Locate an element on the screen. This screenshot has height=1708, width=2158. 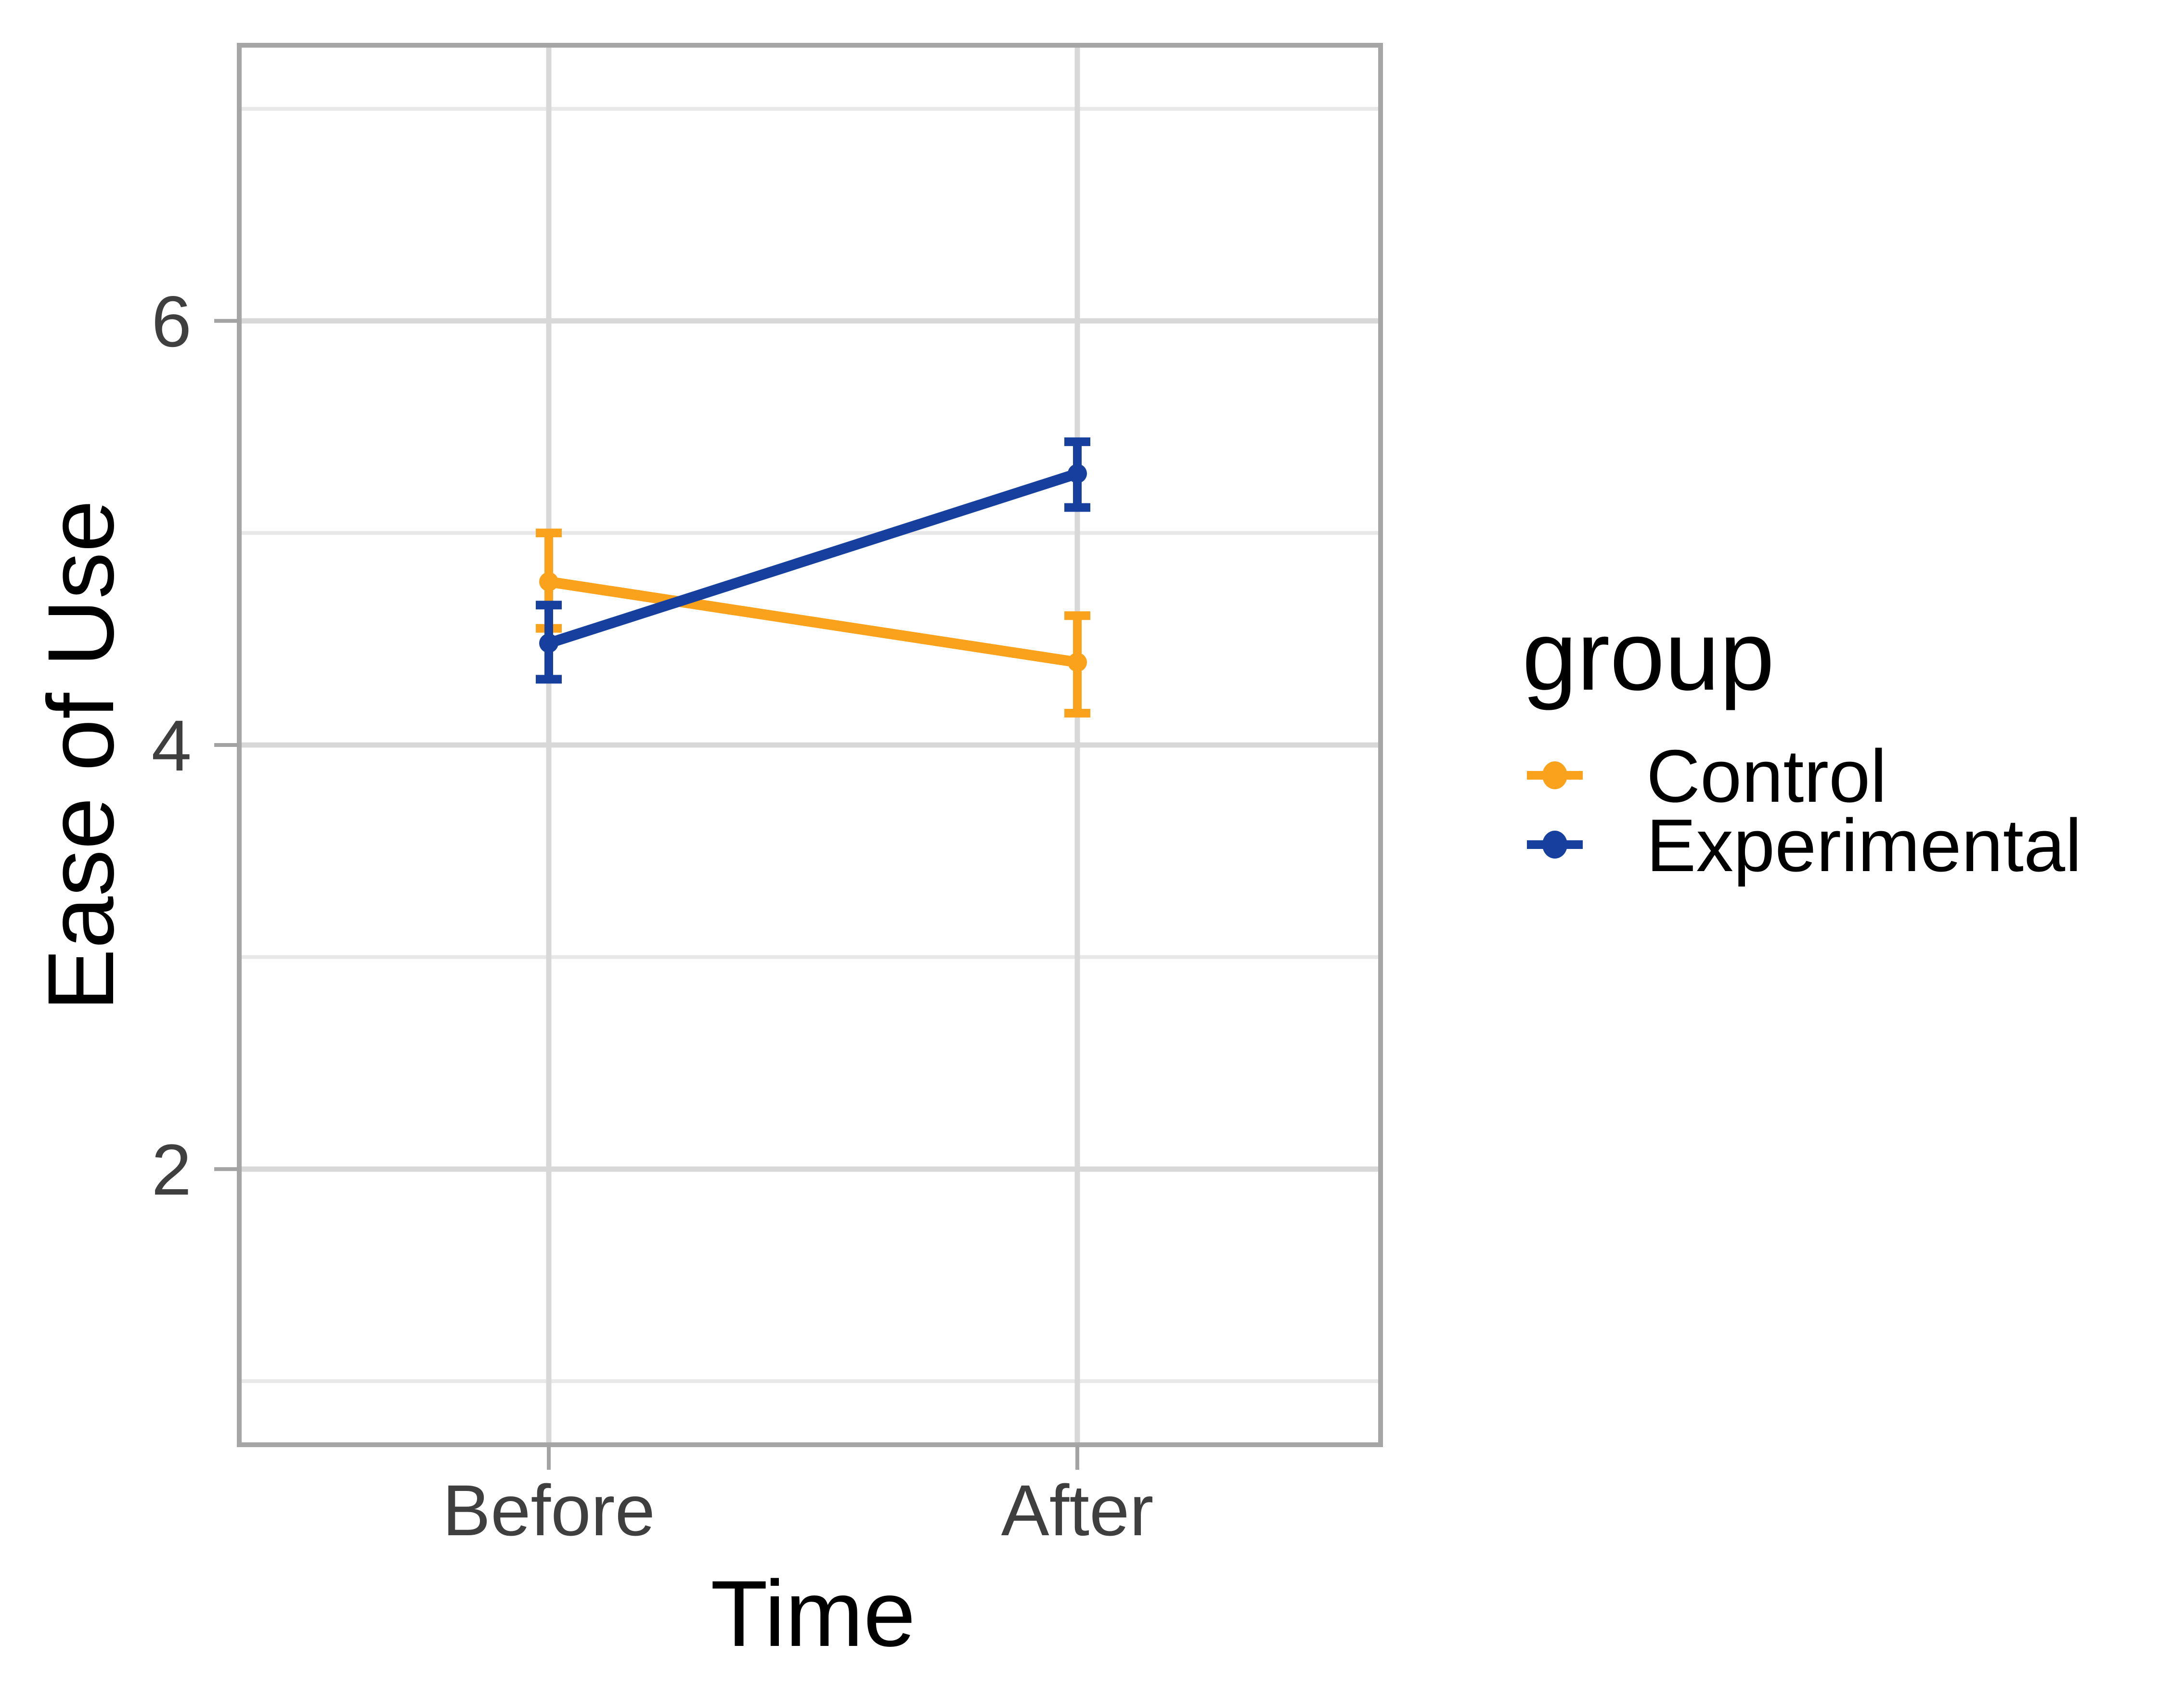
y-tick-label: 6 is located at coordinates (172, 321).